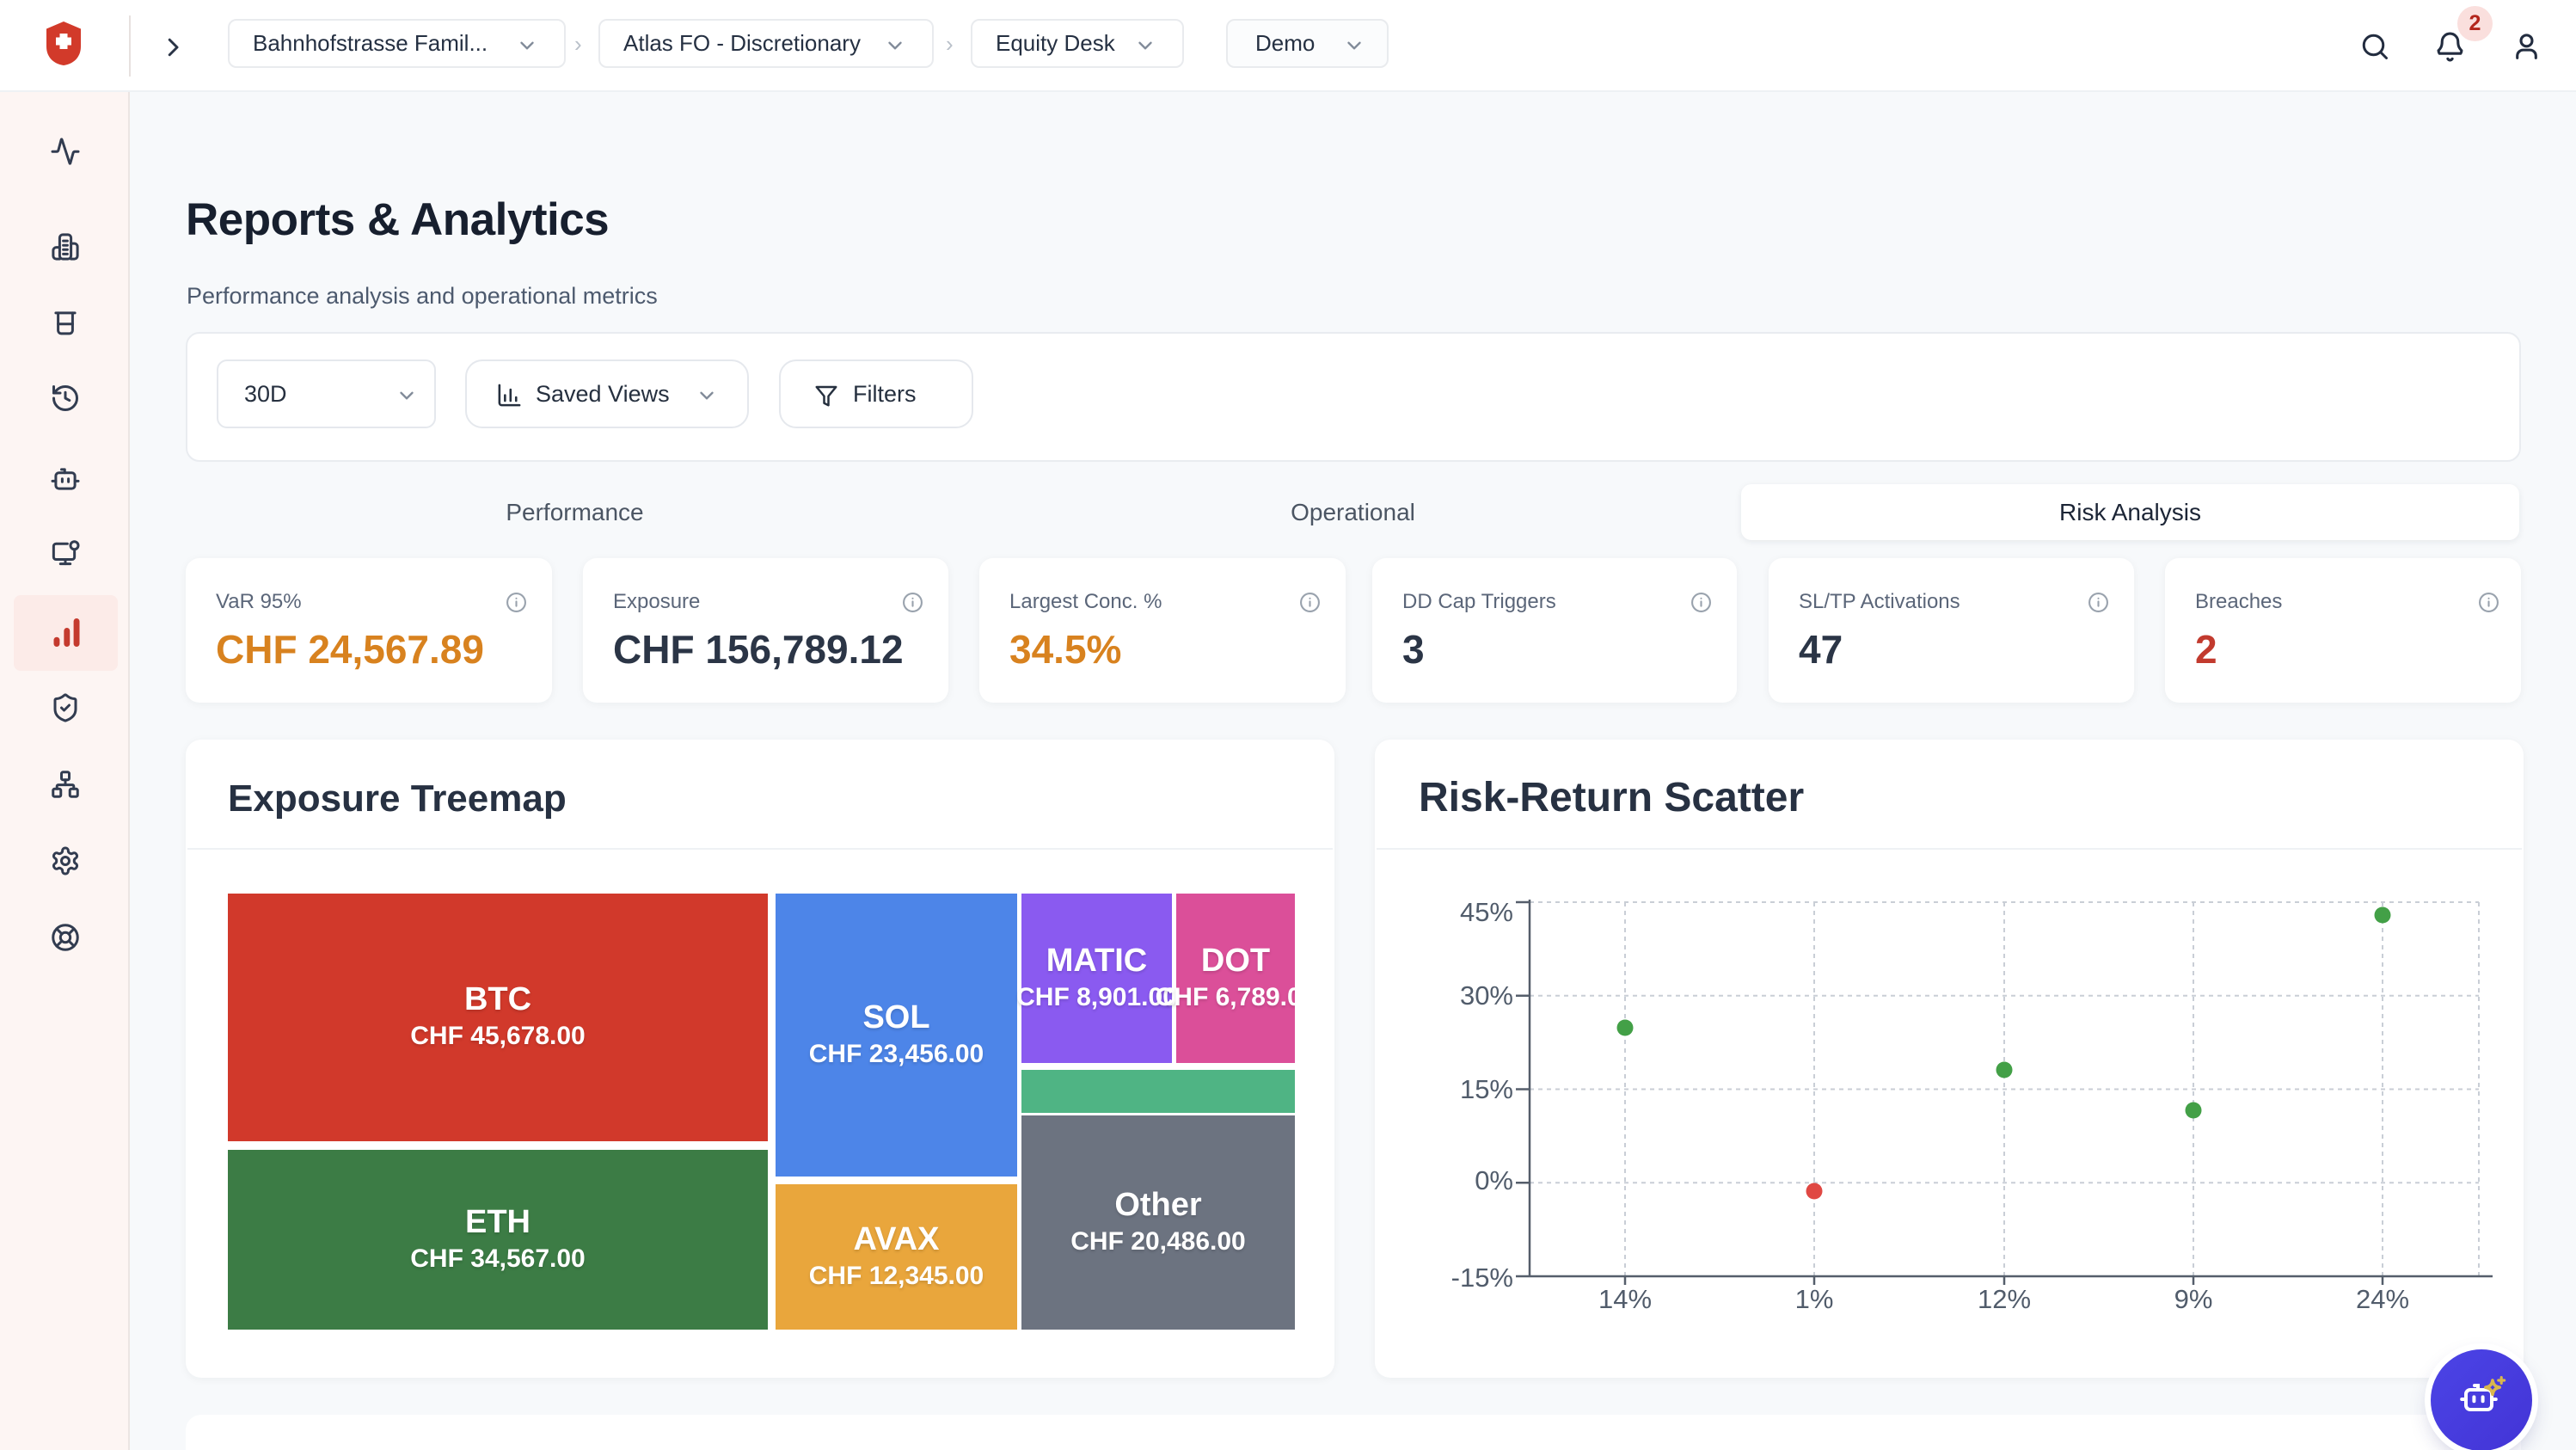 The image size is (2576, 1450). What do you see at coordinates (2004, 1299) in the screenshot?
I see `svg-text: 12%` at bounding box center [2004, 1299].